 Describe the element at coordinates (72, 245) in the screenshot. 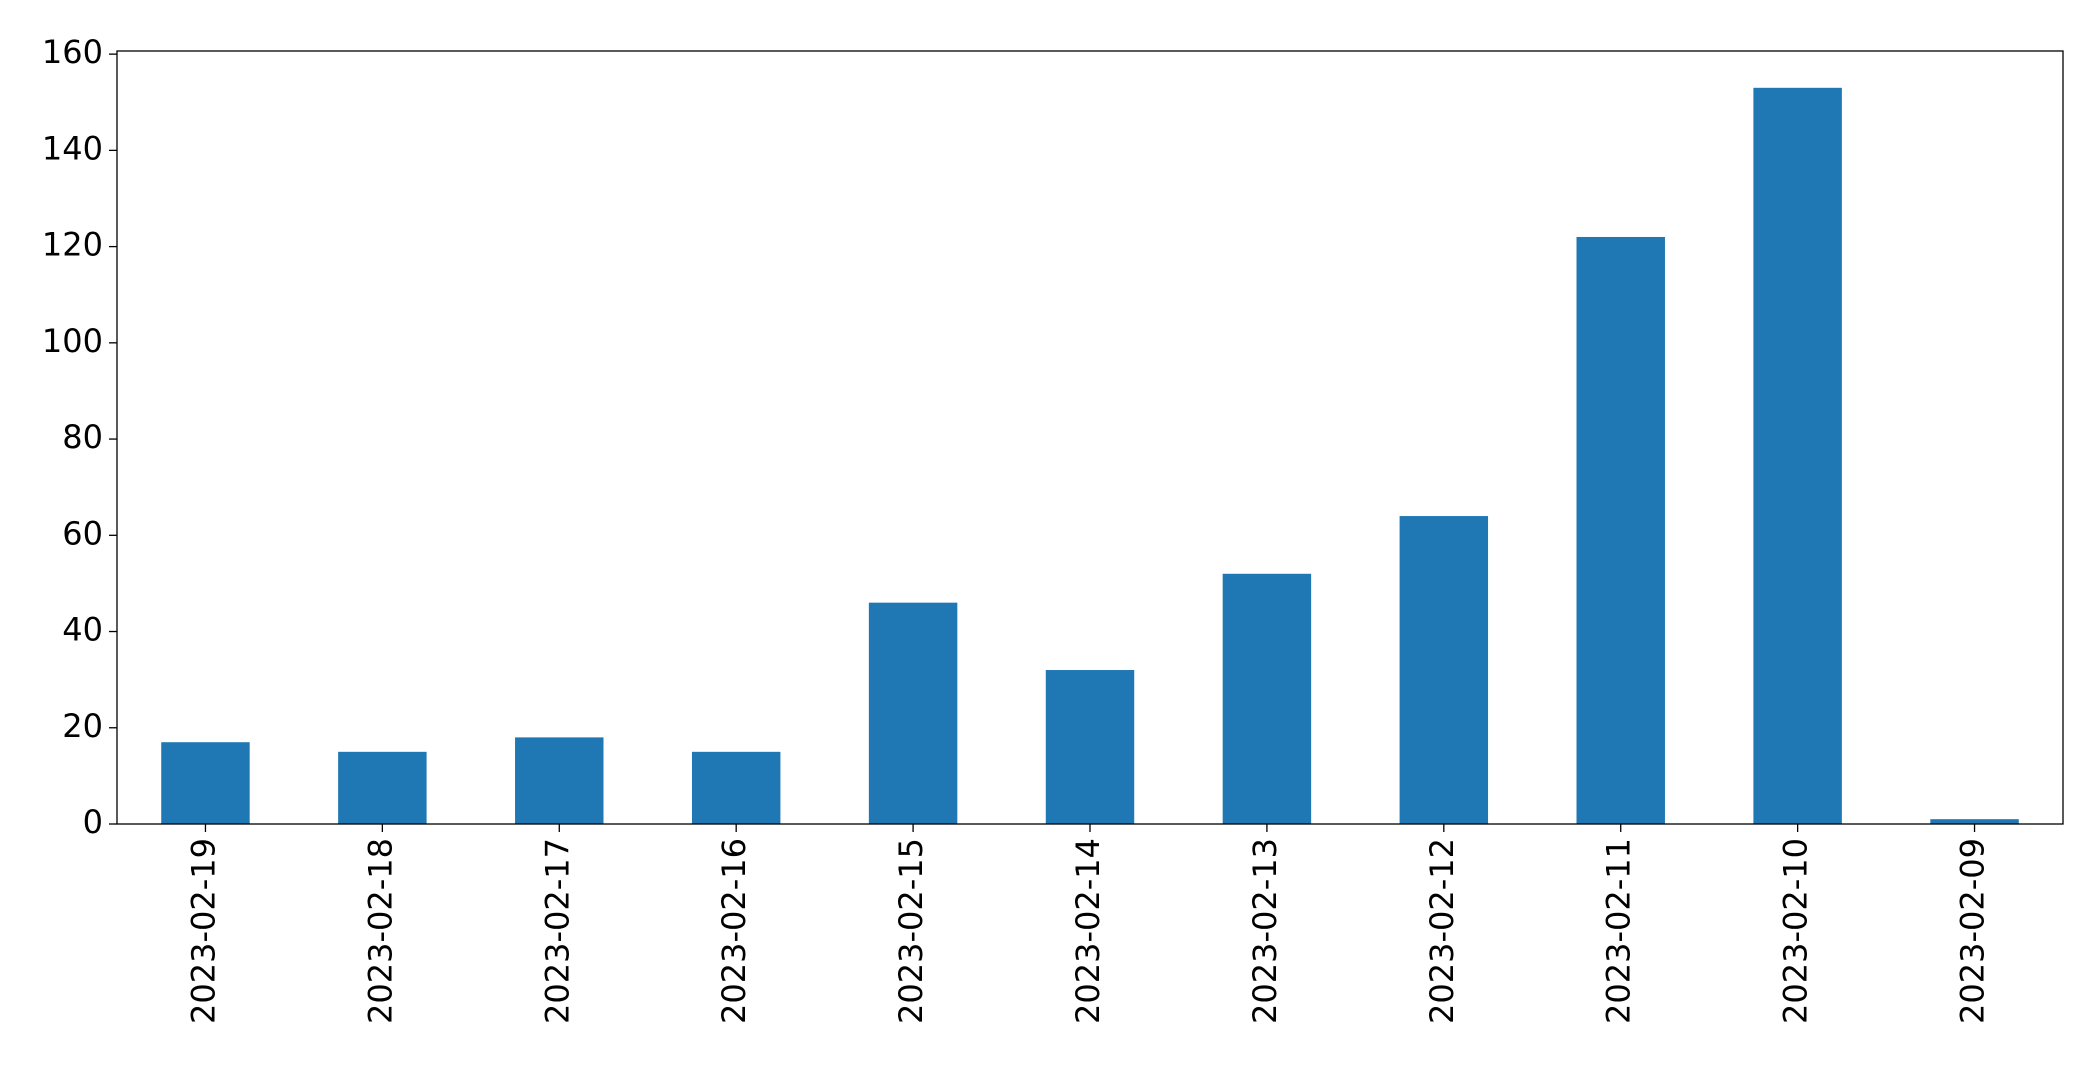

I see `y-tick-label: 120` at that location.